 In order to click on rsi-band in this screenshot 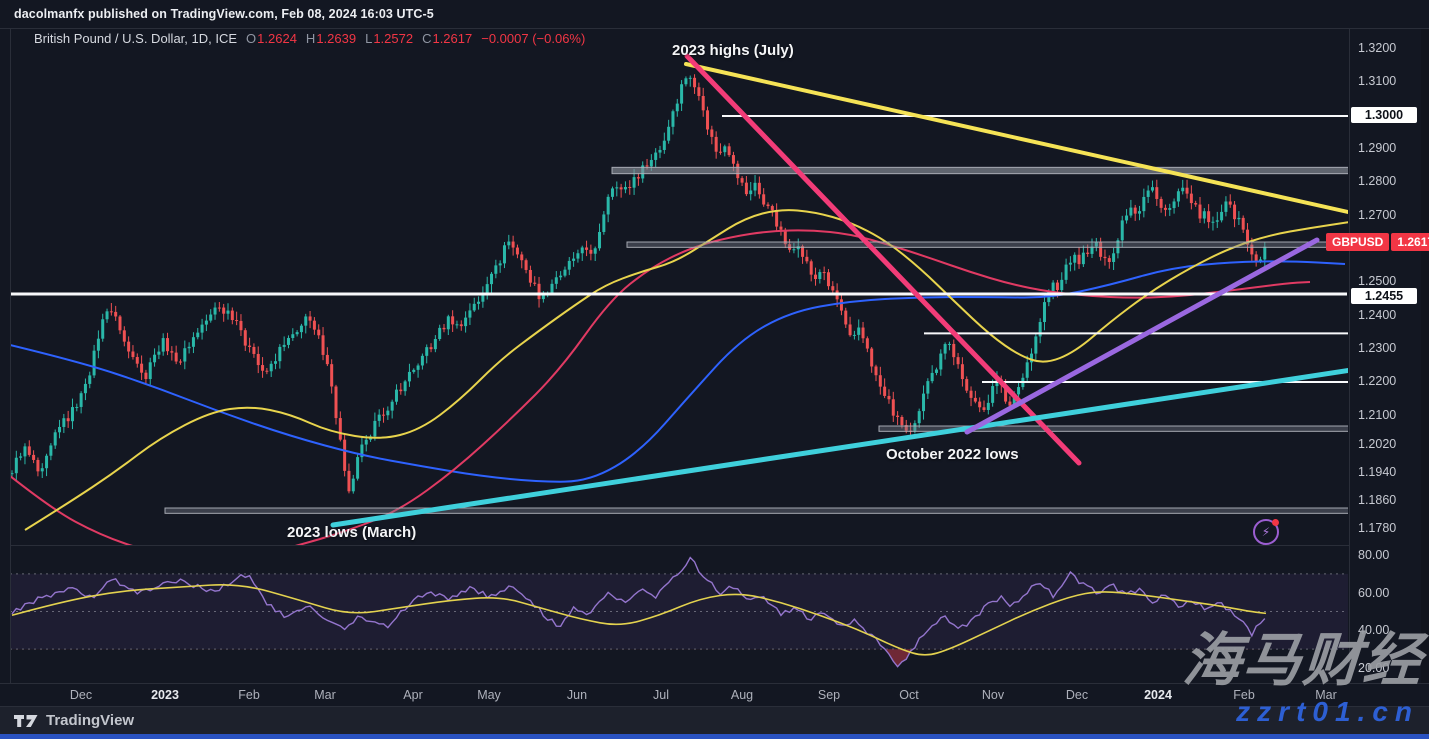, I will do `click(679, 611)`.